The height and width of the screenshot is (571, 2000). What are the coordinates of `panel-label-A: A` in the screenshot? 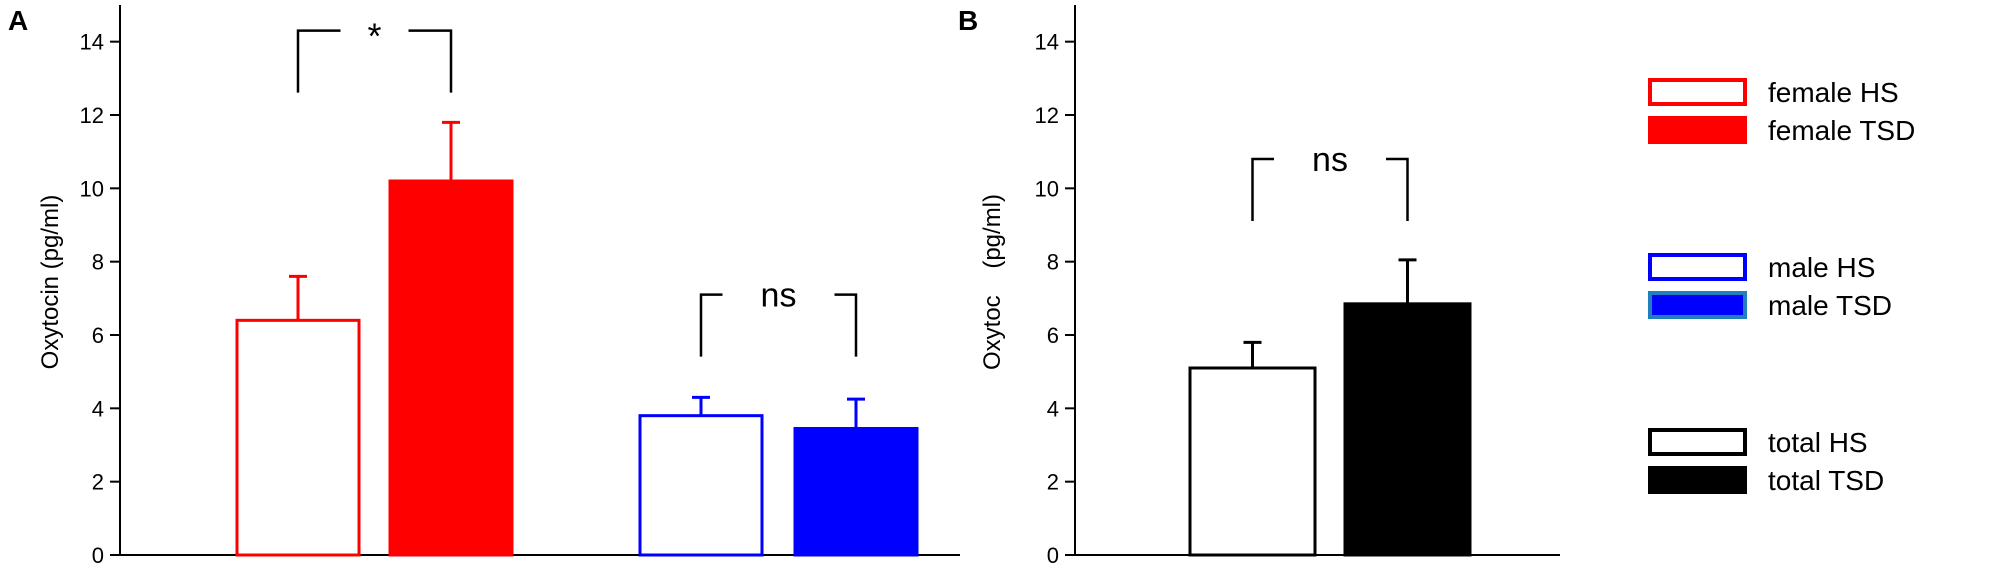 It's located at (18, 20).